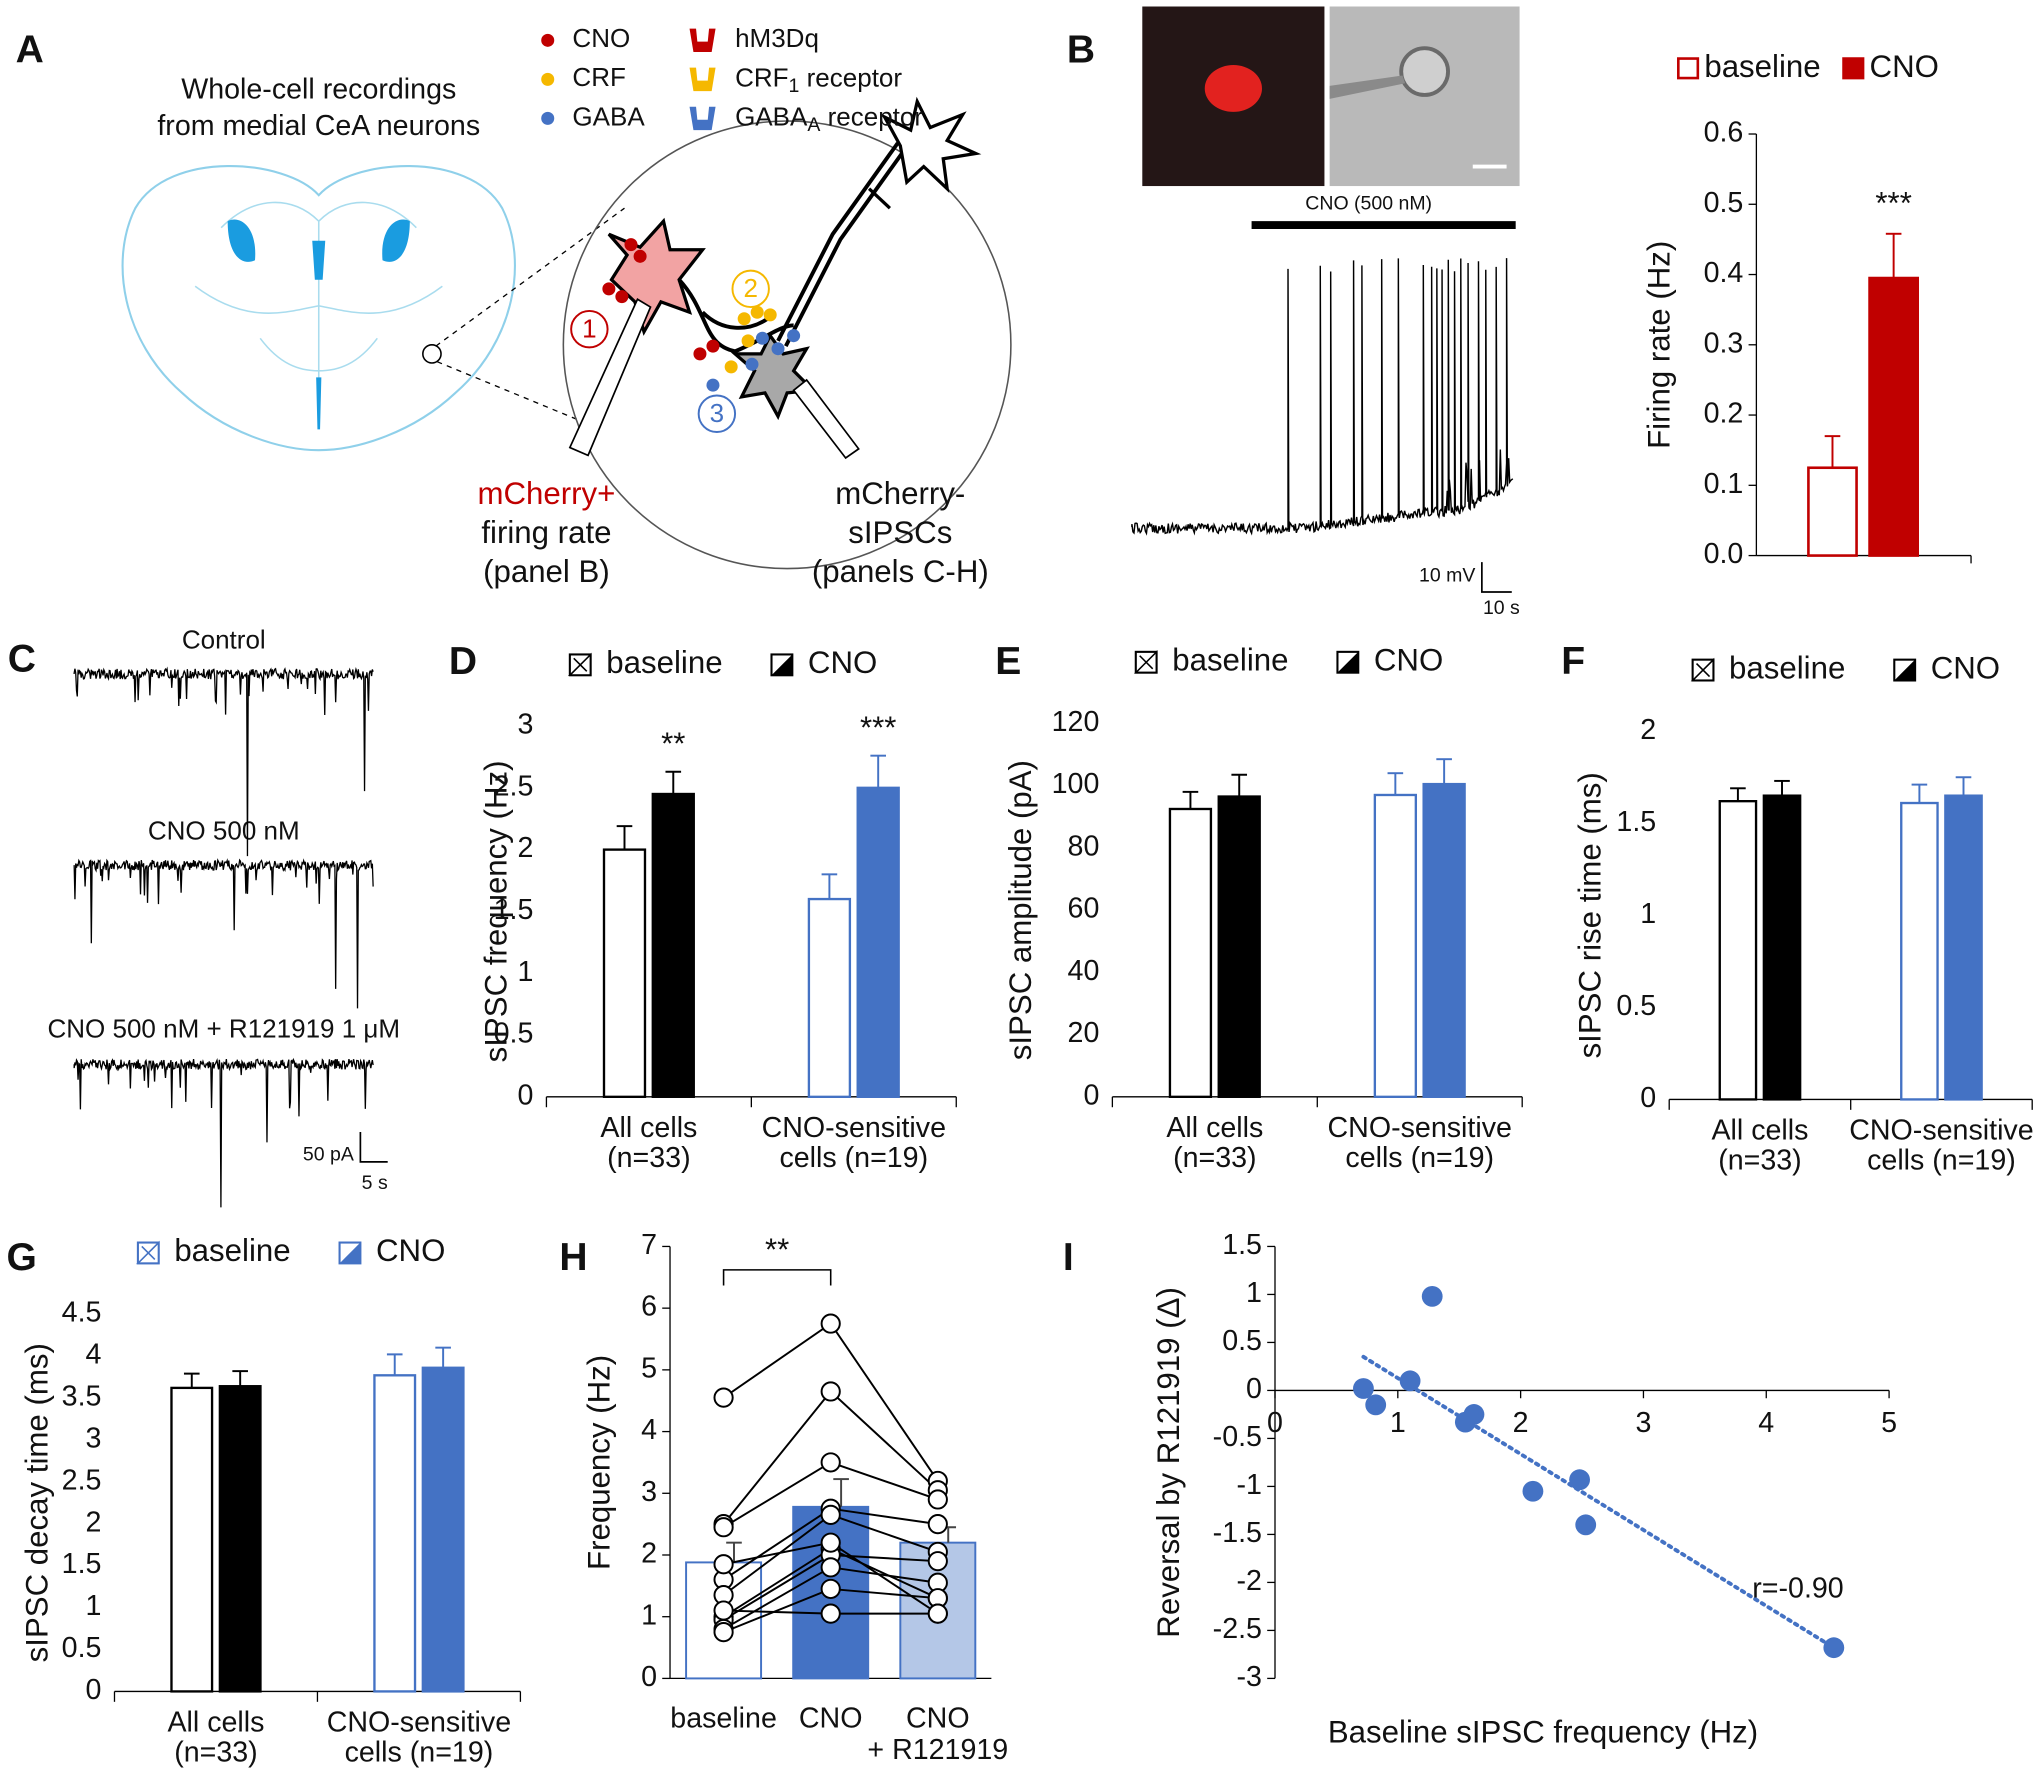 The image size is (2040, 1773). I want to click on significance: **, so click(673, 743).